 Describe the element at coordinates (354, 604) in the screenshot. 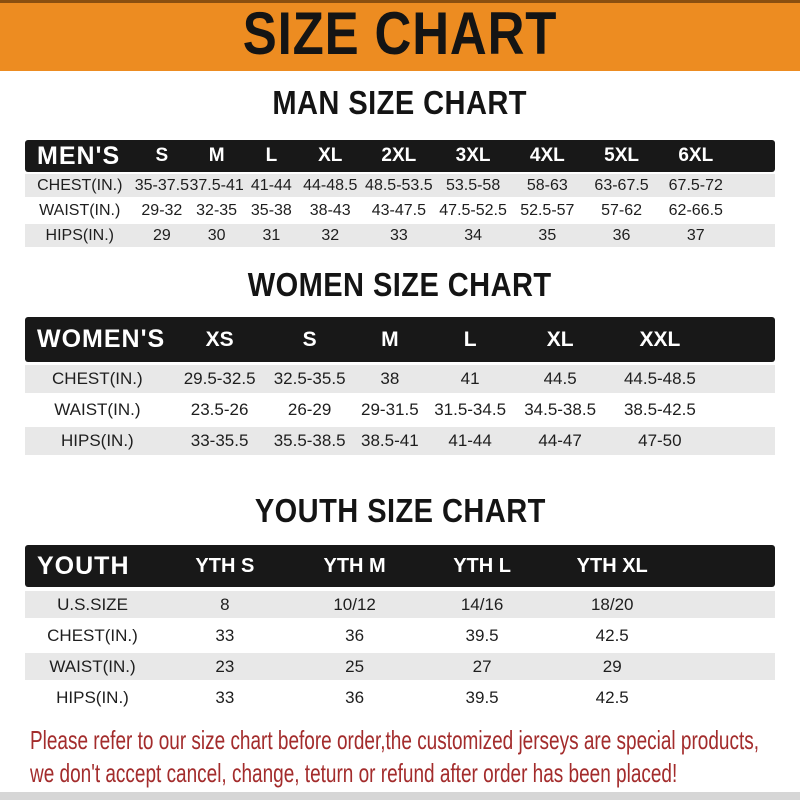

I see `size-value-cell: 10/12` at that location.